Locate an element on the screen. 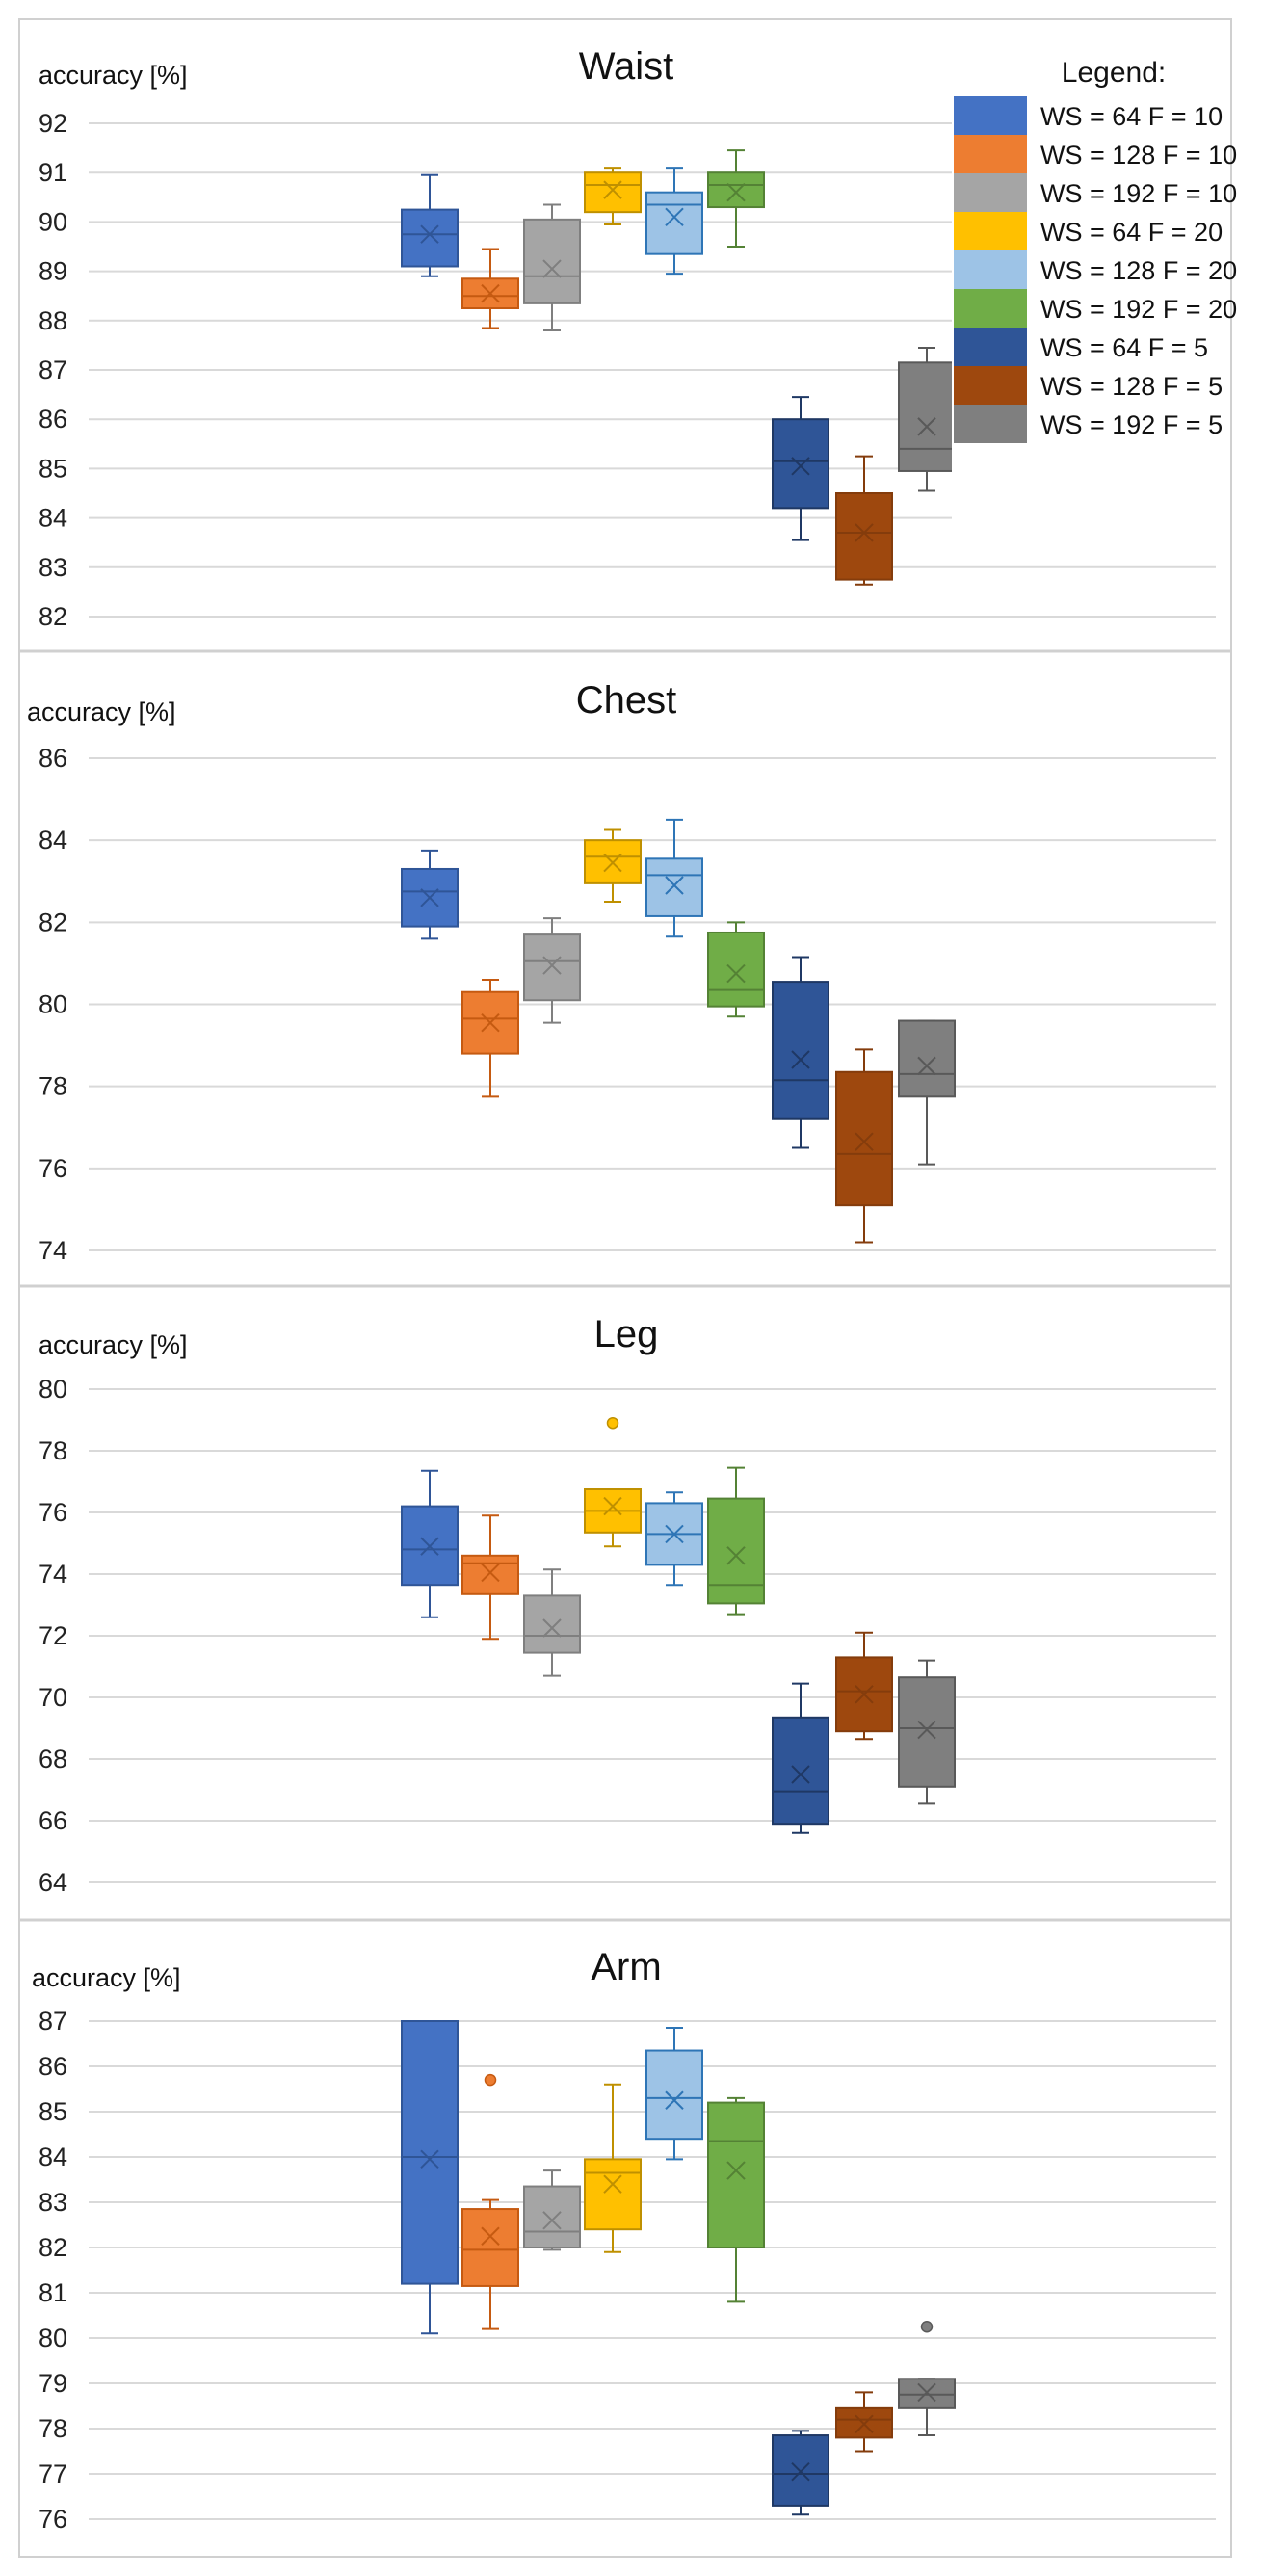 The width and height of the screenshot is (1263, 2576). y-tick-label: 70 is located at coordinates (53, 1698).